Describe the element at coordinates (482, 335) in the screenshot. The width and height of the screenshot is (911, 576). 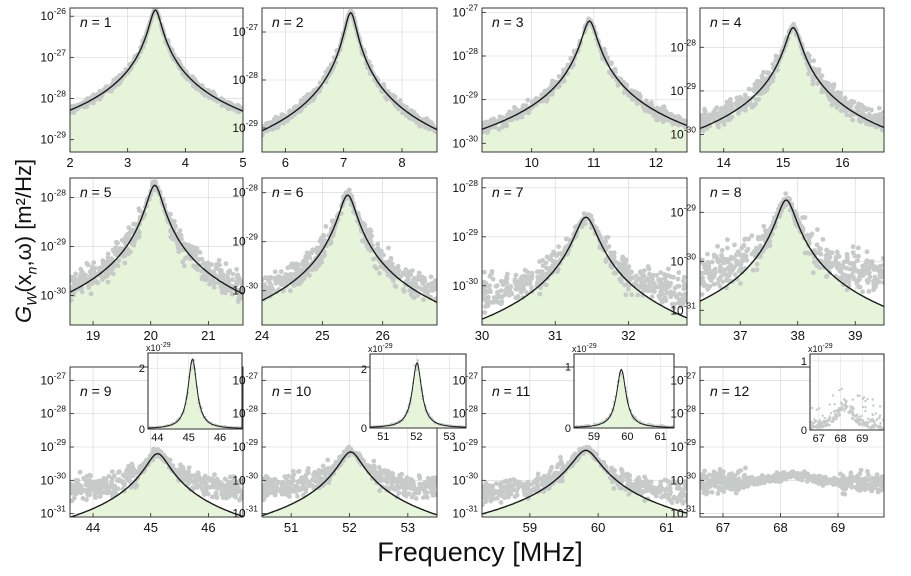
I see `x-tick-label: 30` at that location.